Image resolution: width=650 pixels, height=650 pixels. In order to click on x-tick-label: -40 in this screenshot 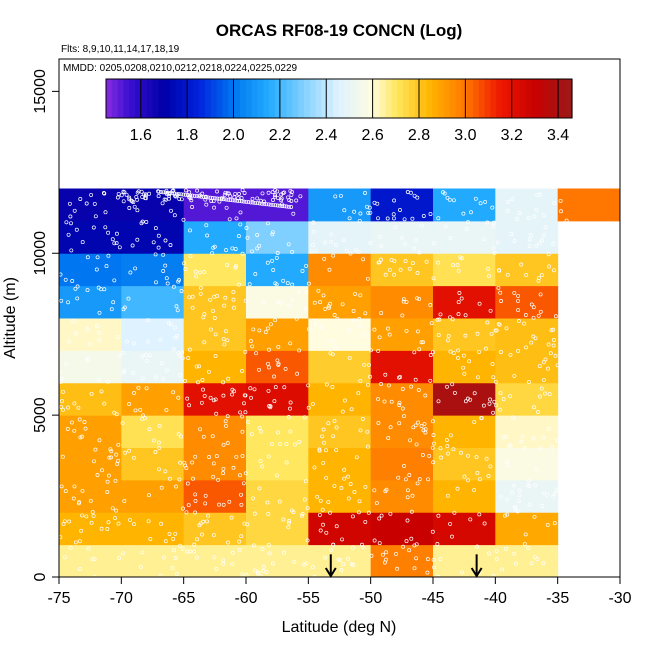, I will do `click(495, 598)`.